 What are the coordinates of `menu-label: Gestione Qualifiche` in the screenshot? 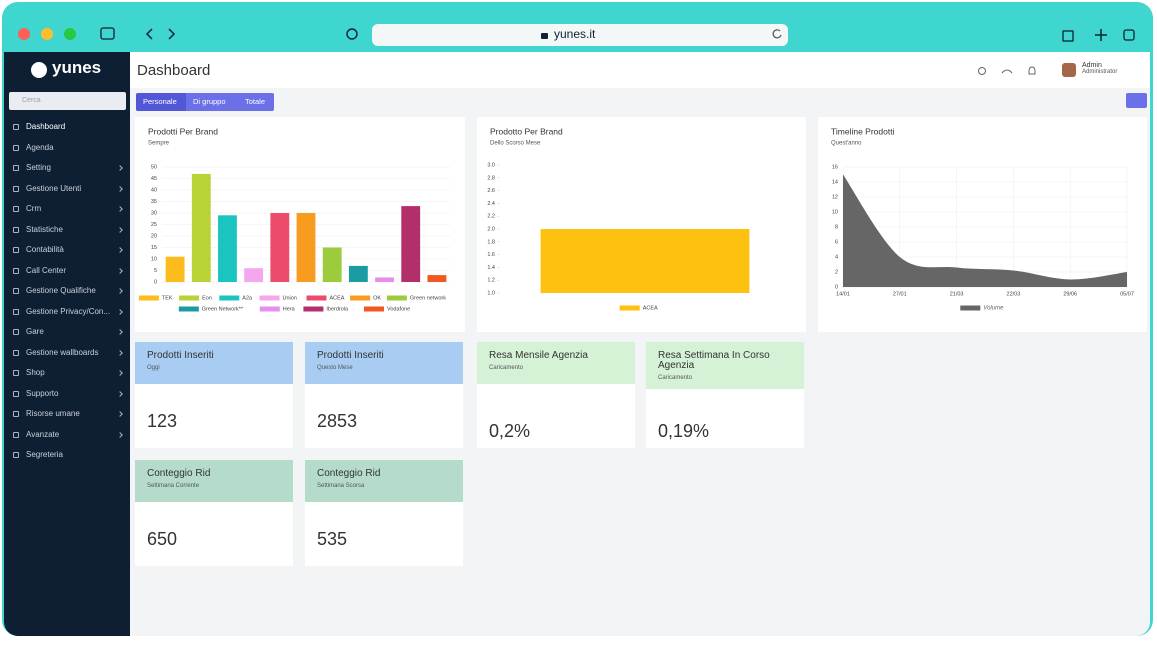 It's located at (61, 290).